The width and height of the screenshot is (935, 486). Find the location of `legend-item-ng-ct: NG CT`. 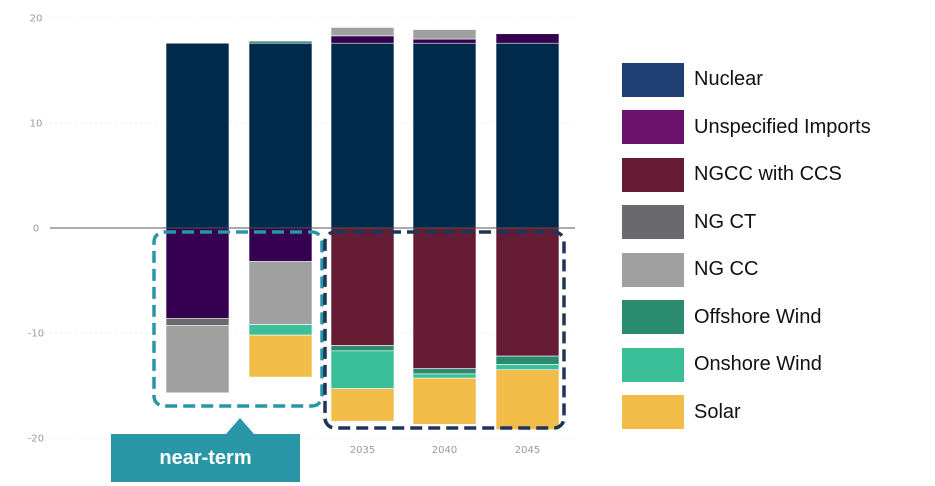

legend-item-ng-ct: NG CT is located at coordinates (772, 223).